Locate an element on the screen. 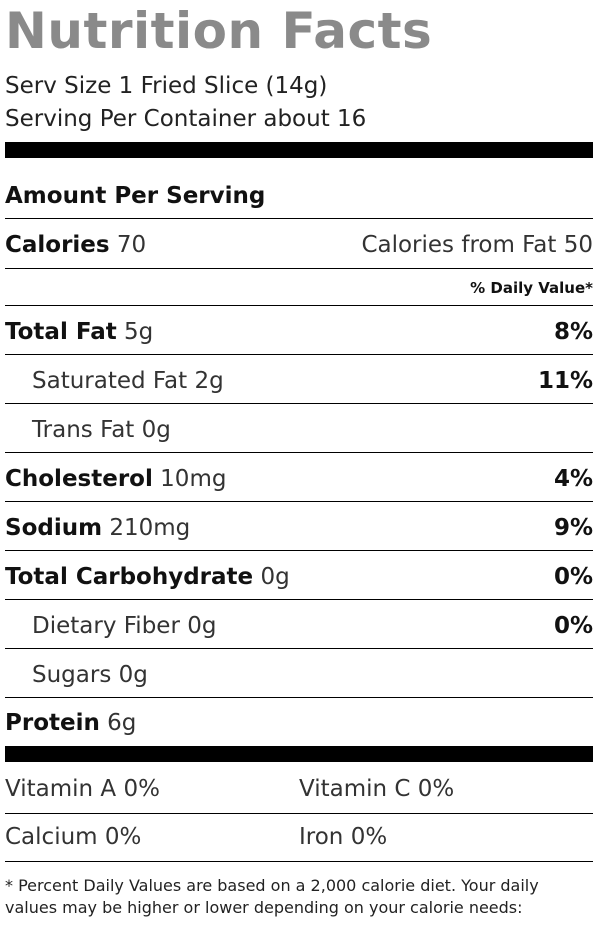 Image resolution: width=600 pixels, height=935 pixels. nutrient-row-total-carbohydrate: Total Carbohydrate 0g 0% is located at coordinates (299, 577).